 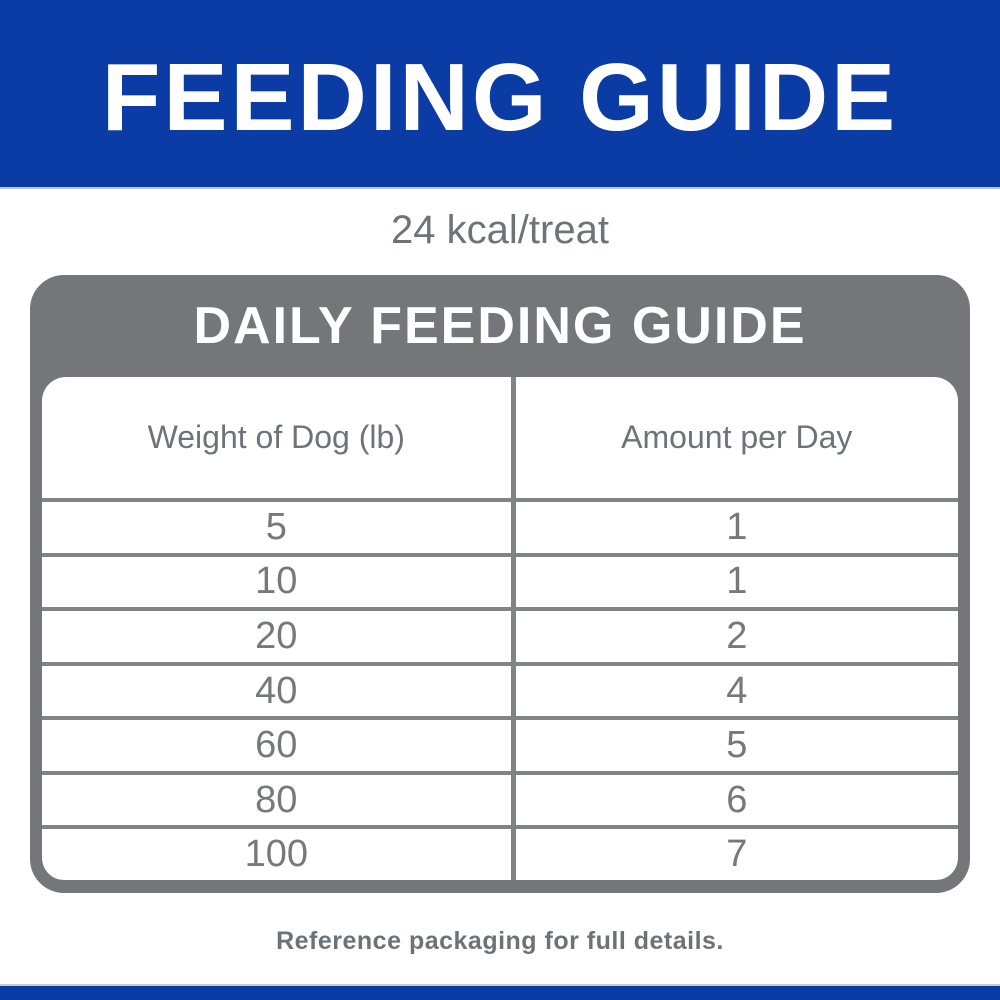 I want to click on table-row: 100 7, so click(x=500, y=852).